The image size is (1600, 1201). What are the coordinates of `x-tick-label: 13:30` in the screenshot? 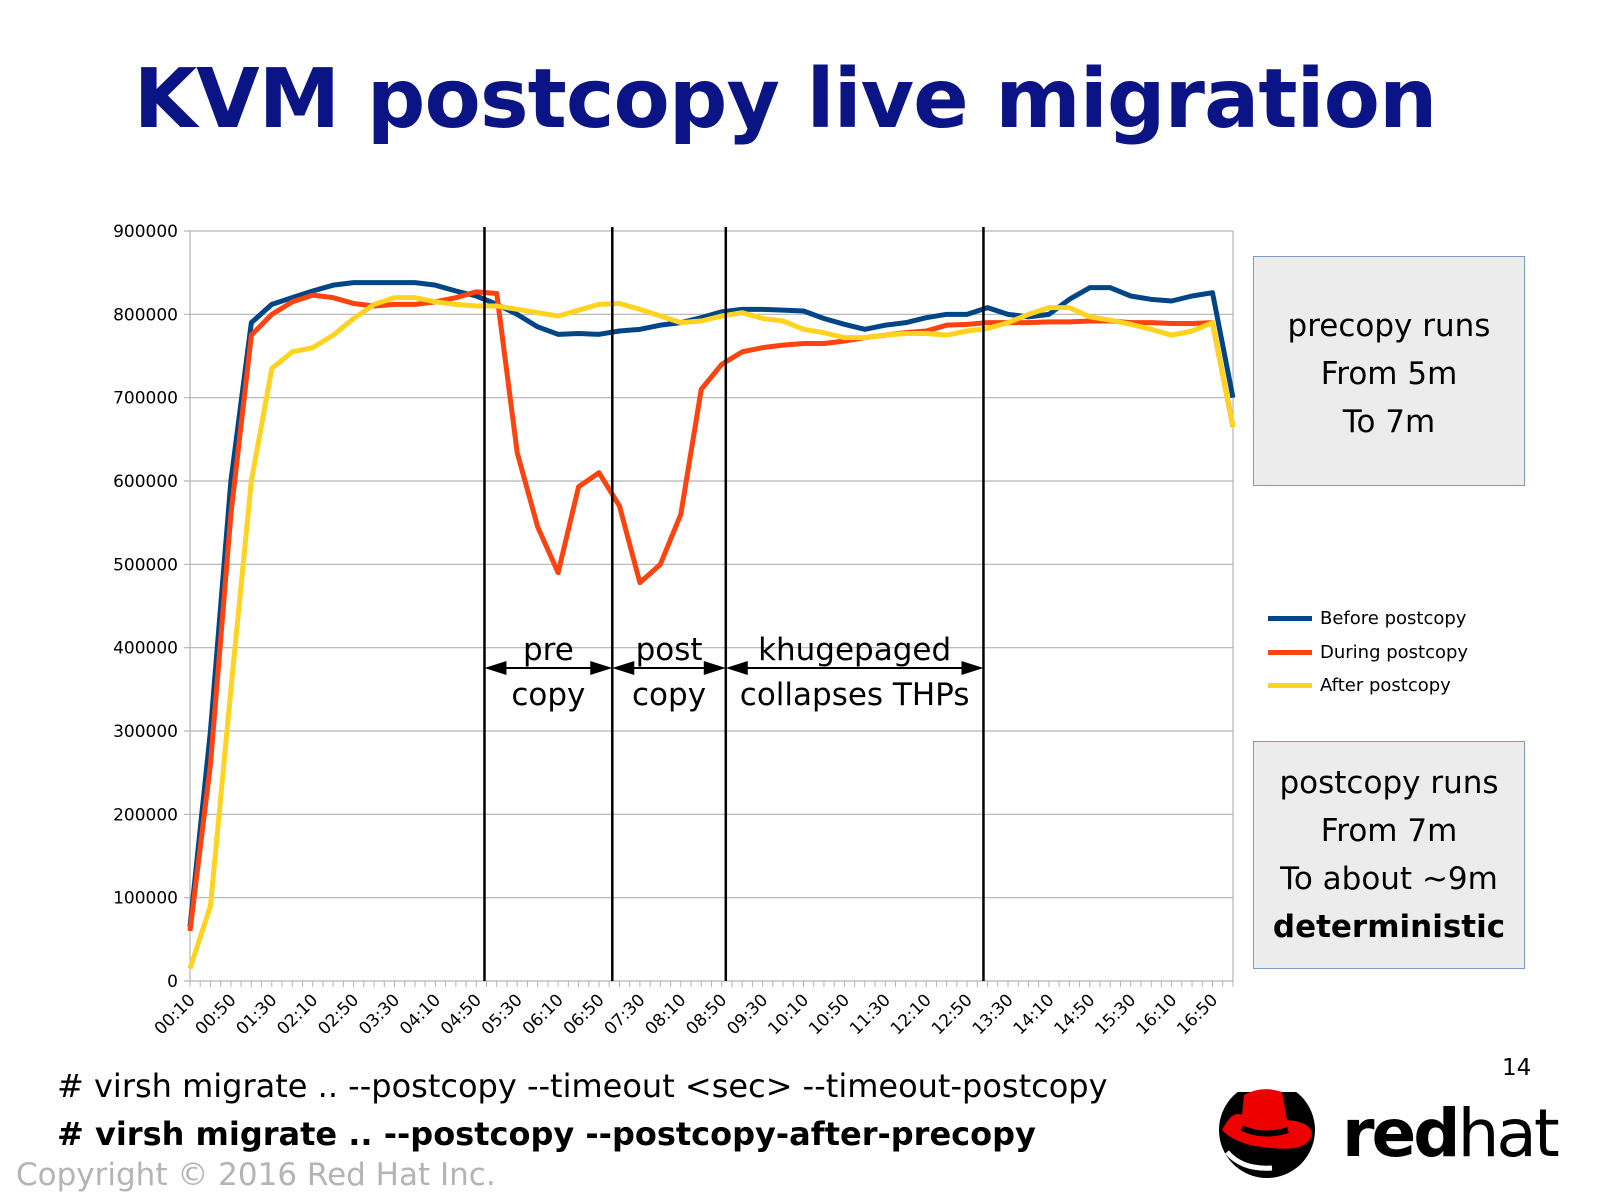 It's located at (993, 1014).